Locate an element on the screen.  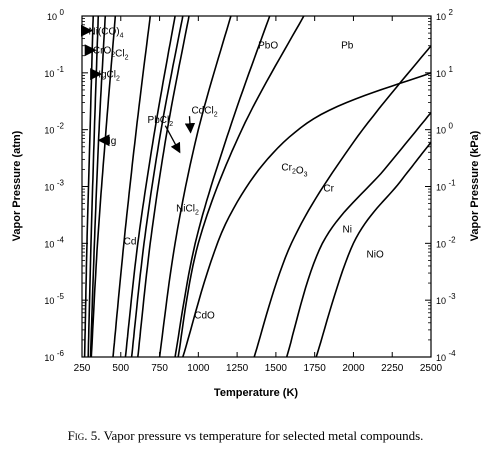
y-tick-label-right: 10 -4 is located at coordinates (446, 356).